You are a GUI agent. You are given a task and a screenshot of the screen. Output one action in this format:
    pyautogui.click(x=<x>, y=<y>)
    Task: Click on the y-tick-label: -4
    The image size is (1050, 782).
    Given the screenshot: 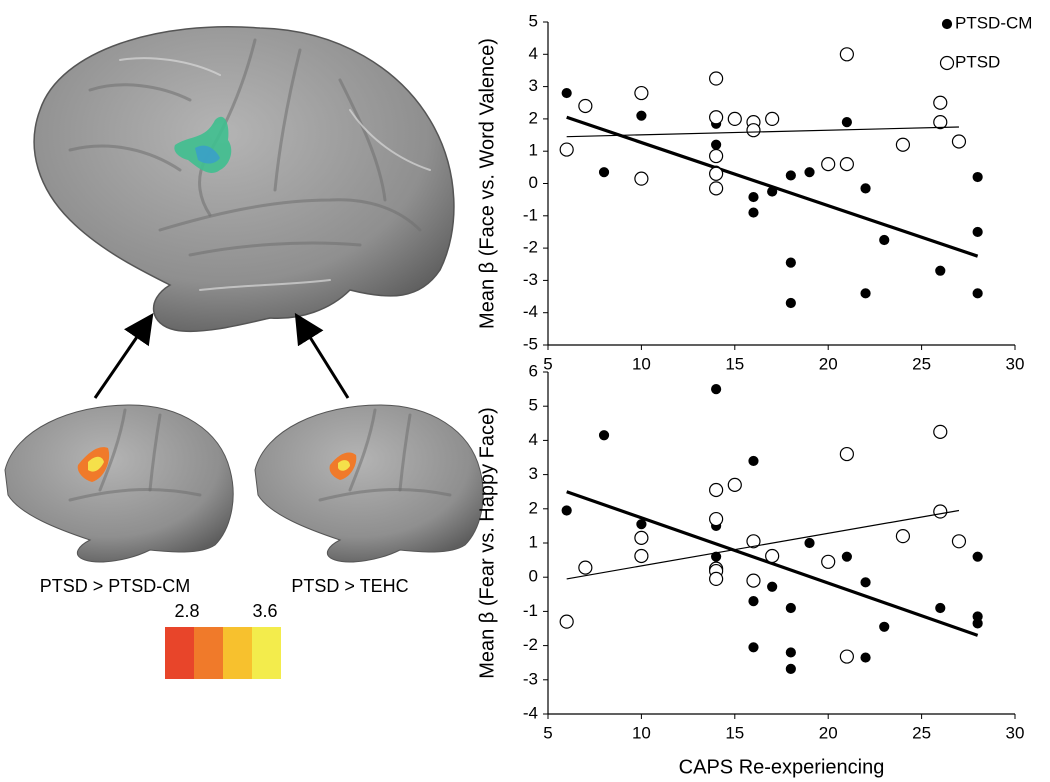 What is the action you would take?
    pyautogui.click(x=530, y=712)
    